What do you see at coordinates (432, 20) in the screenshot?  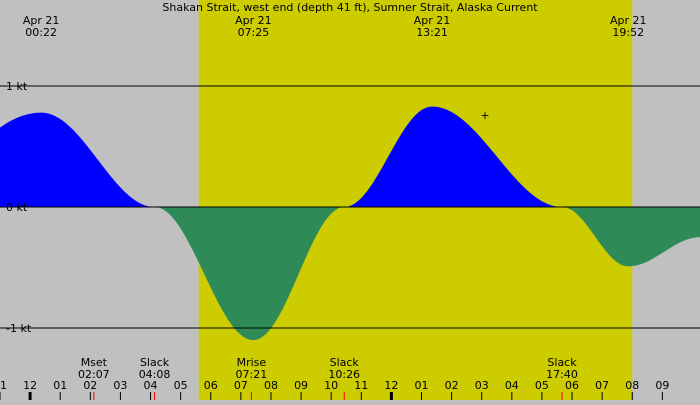 I see `top-date-label-2: Apr 21` at bounding box center [432, 20].